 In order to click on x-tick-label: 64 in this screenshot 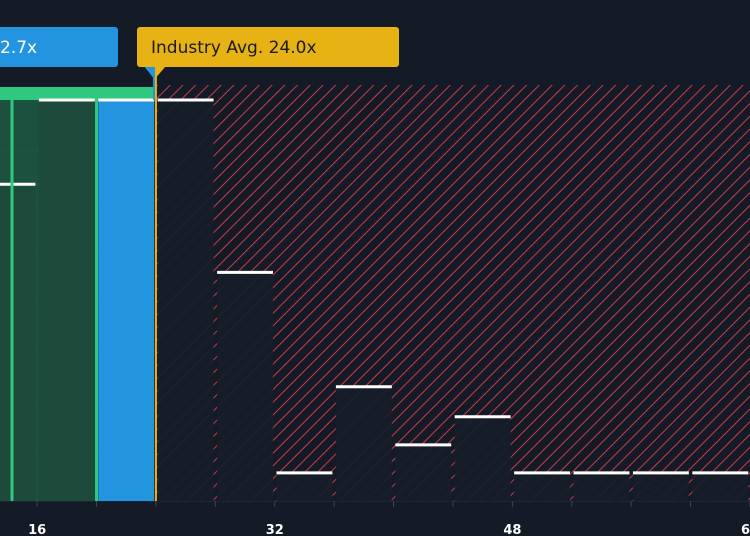, I will do `click(745, 529)`.